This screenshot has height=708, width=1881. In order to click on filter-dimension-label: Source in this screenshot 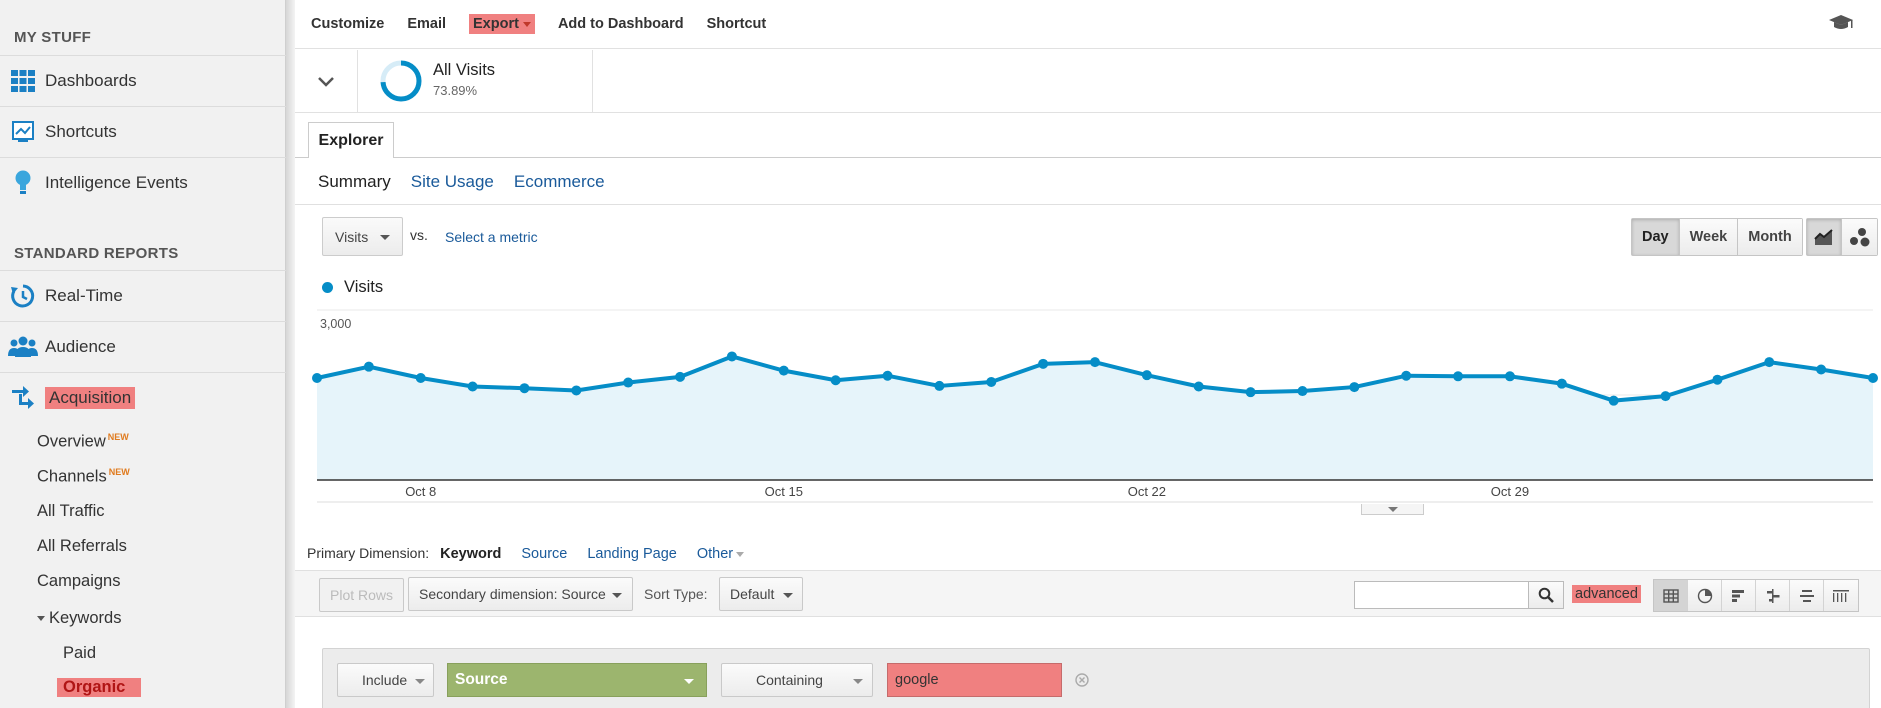, I will do `click(481, 679)`.